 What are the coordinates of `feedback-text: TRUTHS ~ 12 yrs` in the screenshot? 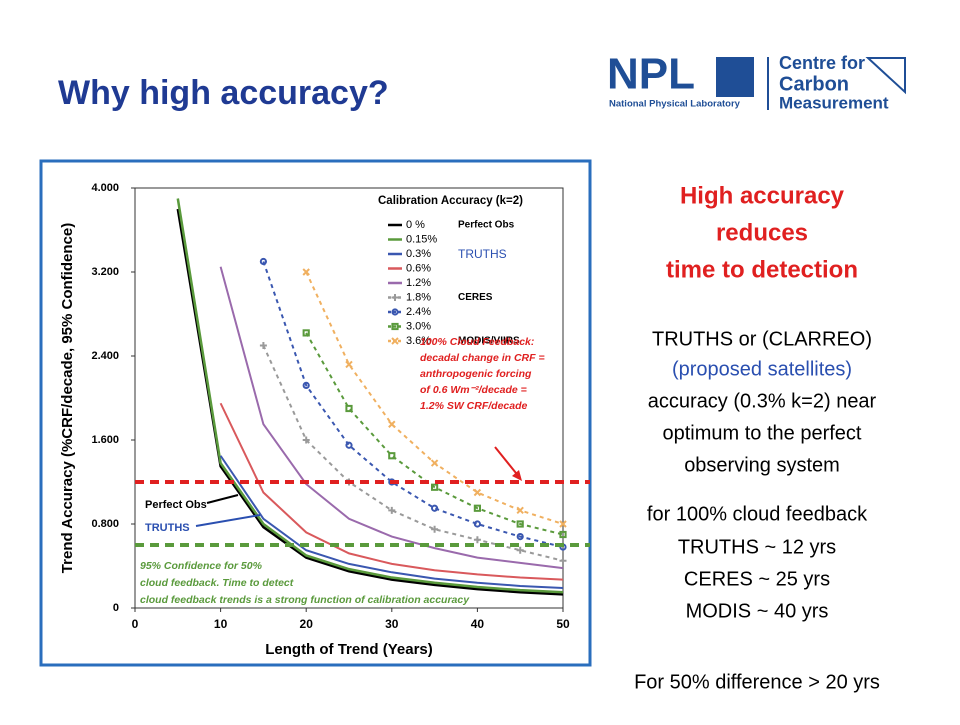 It's located at (757, 547).